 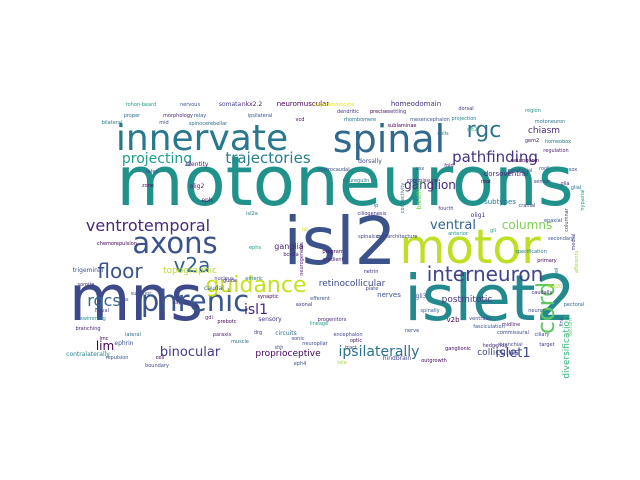 What do you see at coordinates (202, 138) in the screenshot?
I see `word: innervate` at bounding box center [202, 138].